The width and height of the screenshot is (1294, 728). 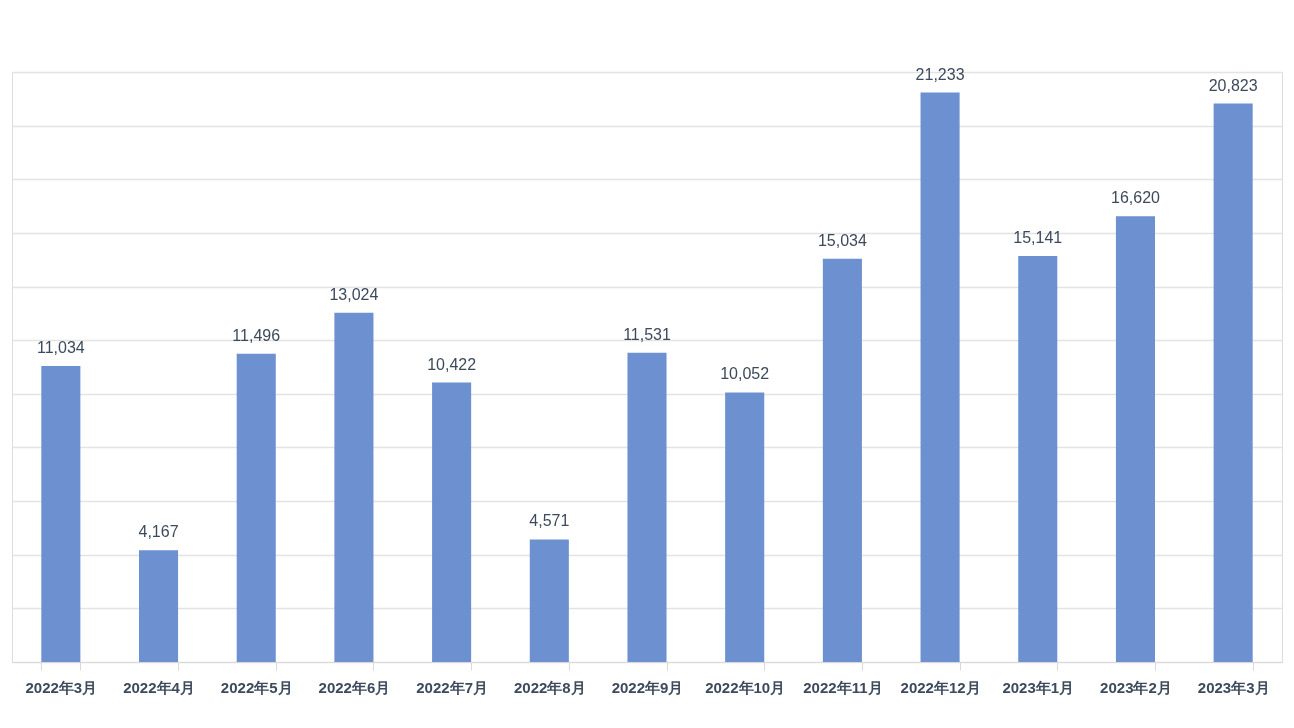 I want to click on x-tick-label: 2022年11月, so click(x=843, y=687).